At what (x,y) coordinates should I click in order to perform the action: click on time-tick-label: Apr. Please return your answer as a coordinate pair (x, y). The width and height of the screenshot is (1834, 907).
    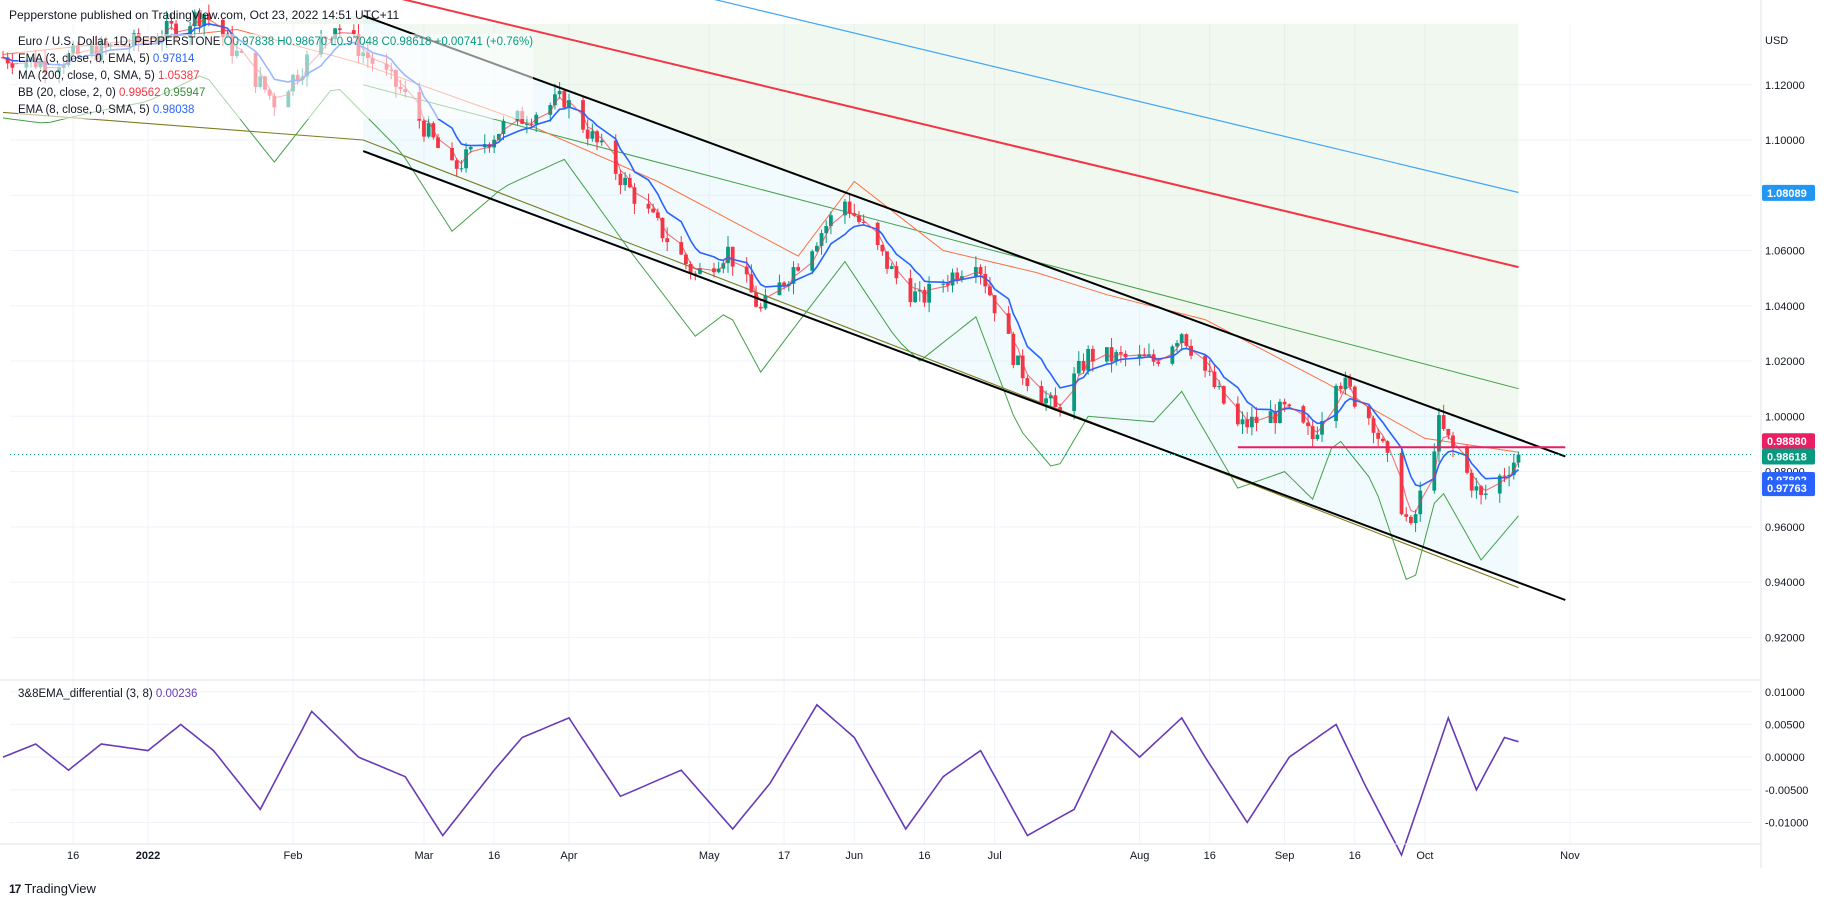
    Looking at the image, I should click on (568, 856).